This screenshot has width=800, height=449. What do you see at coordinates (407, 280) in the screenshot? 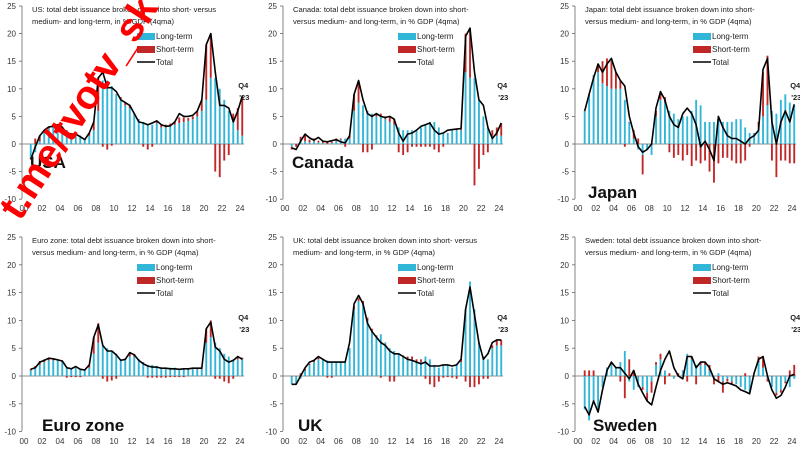
I see `legend-swatch-short-term` at bounding box center [407, 280].